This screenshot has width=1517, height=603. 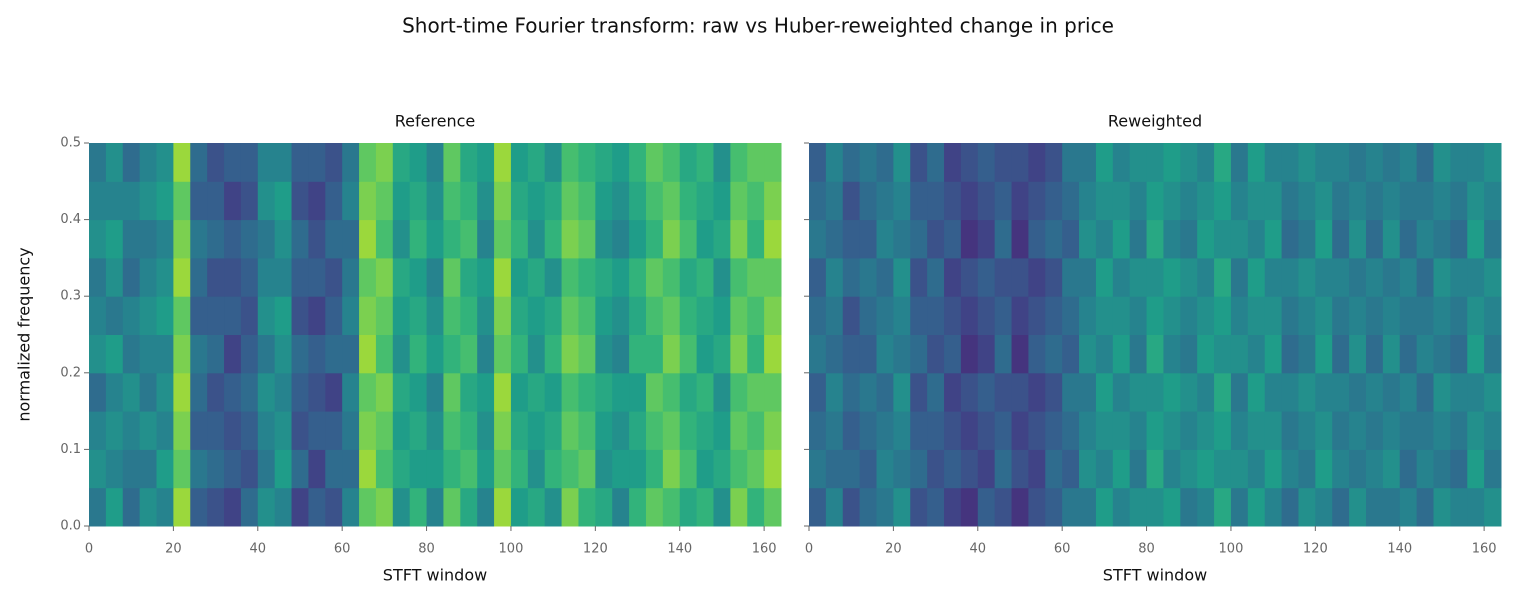 I want to click on y-tick-label: 0.0, so click(x=70, y=526).